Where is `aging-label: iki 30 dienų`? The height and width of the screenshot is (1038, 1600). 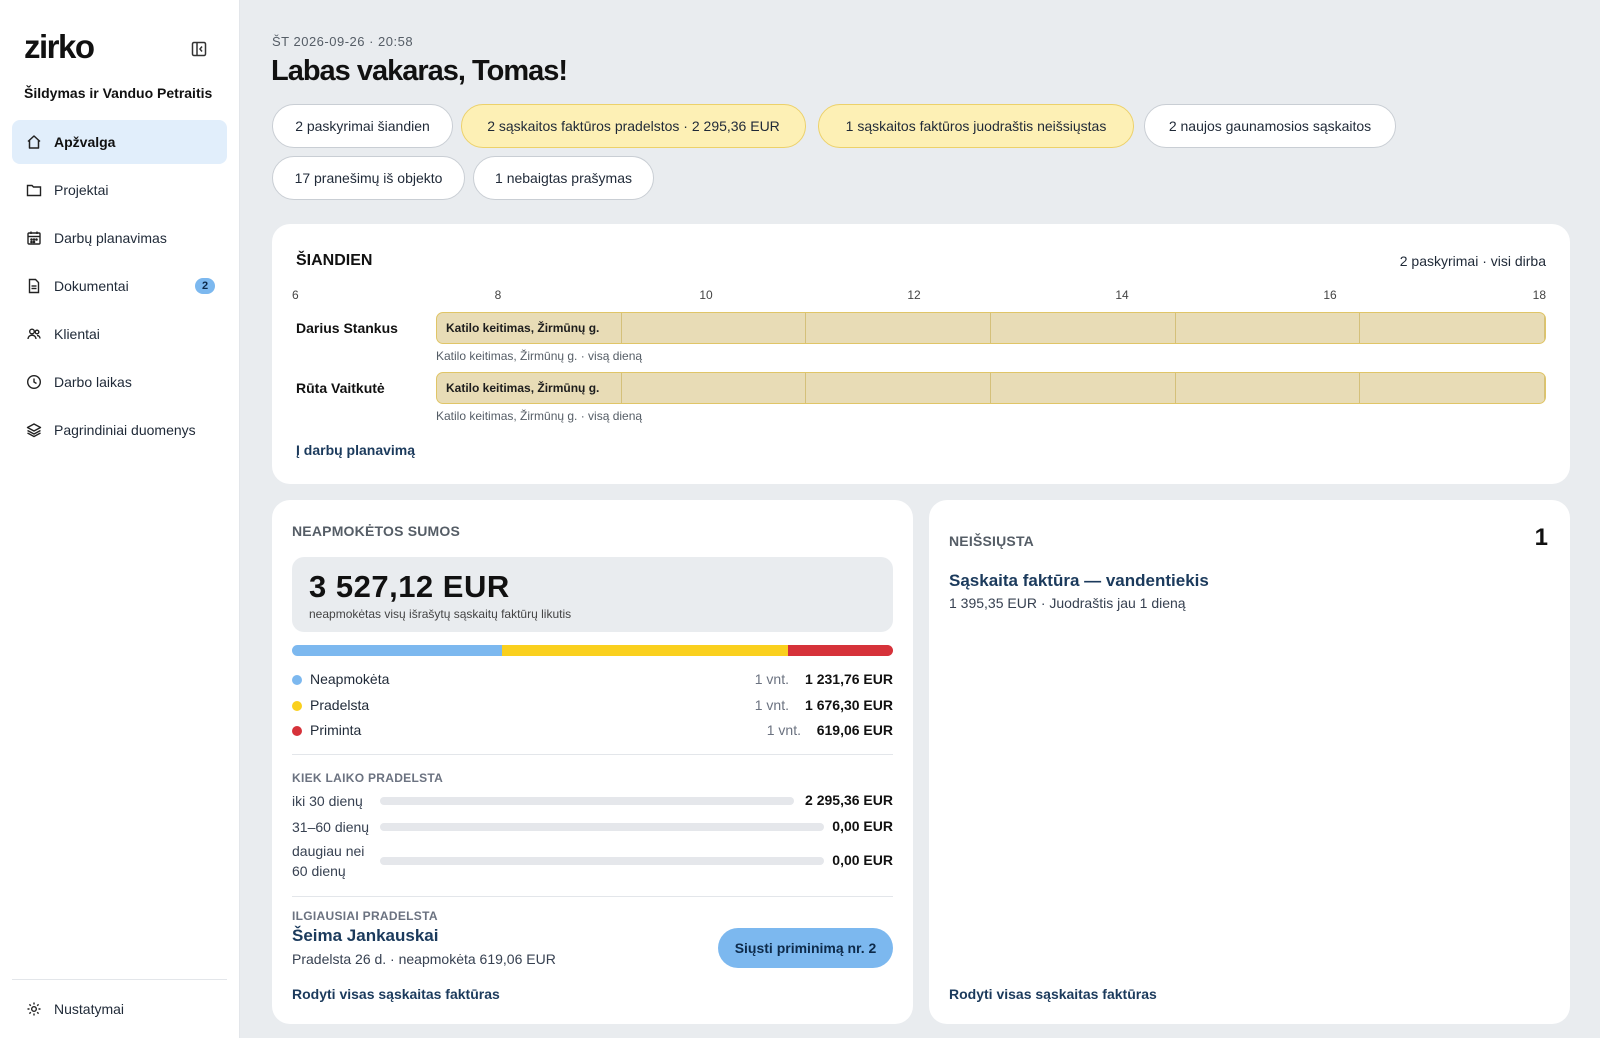 aging-label: iki 30 dienų is located at coordinates (327, 801).